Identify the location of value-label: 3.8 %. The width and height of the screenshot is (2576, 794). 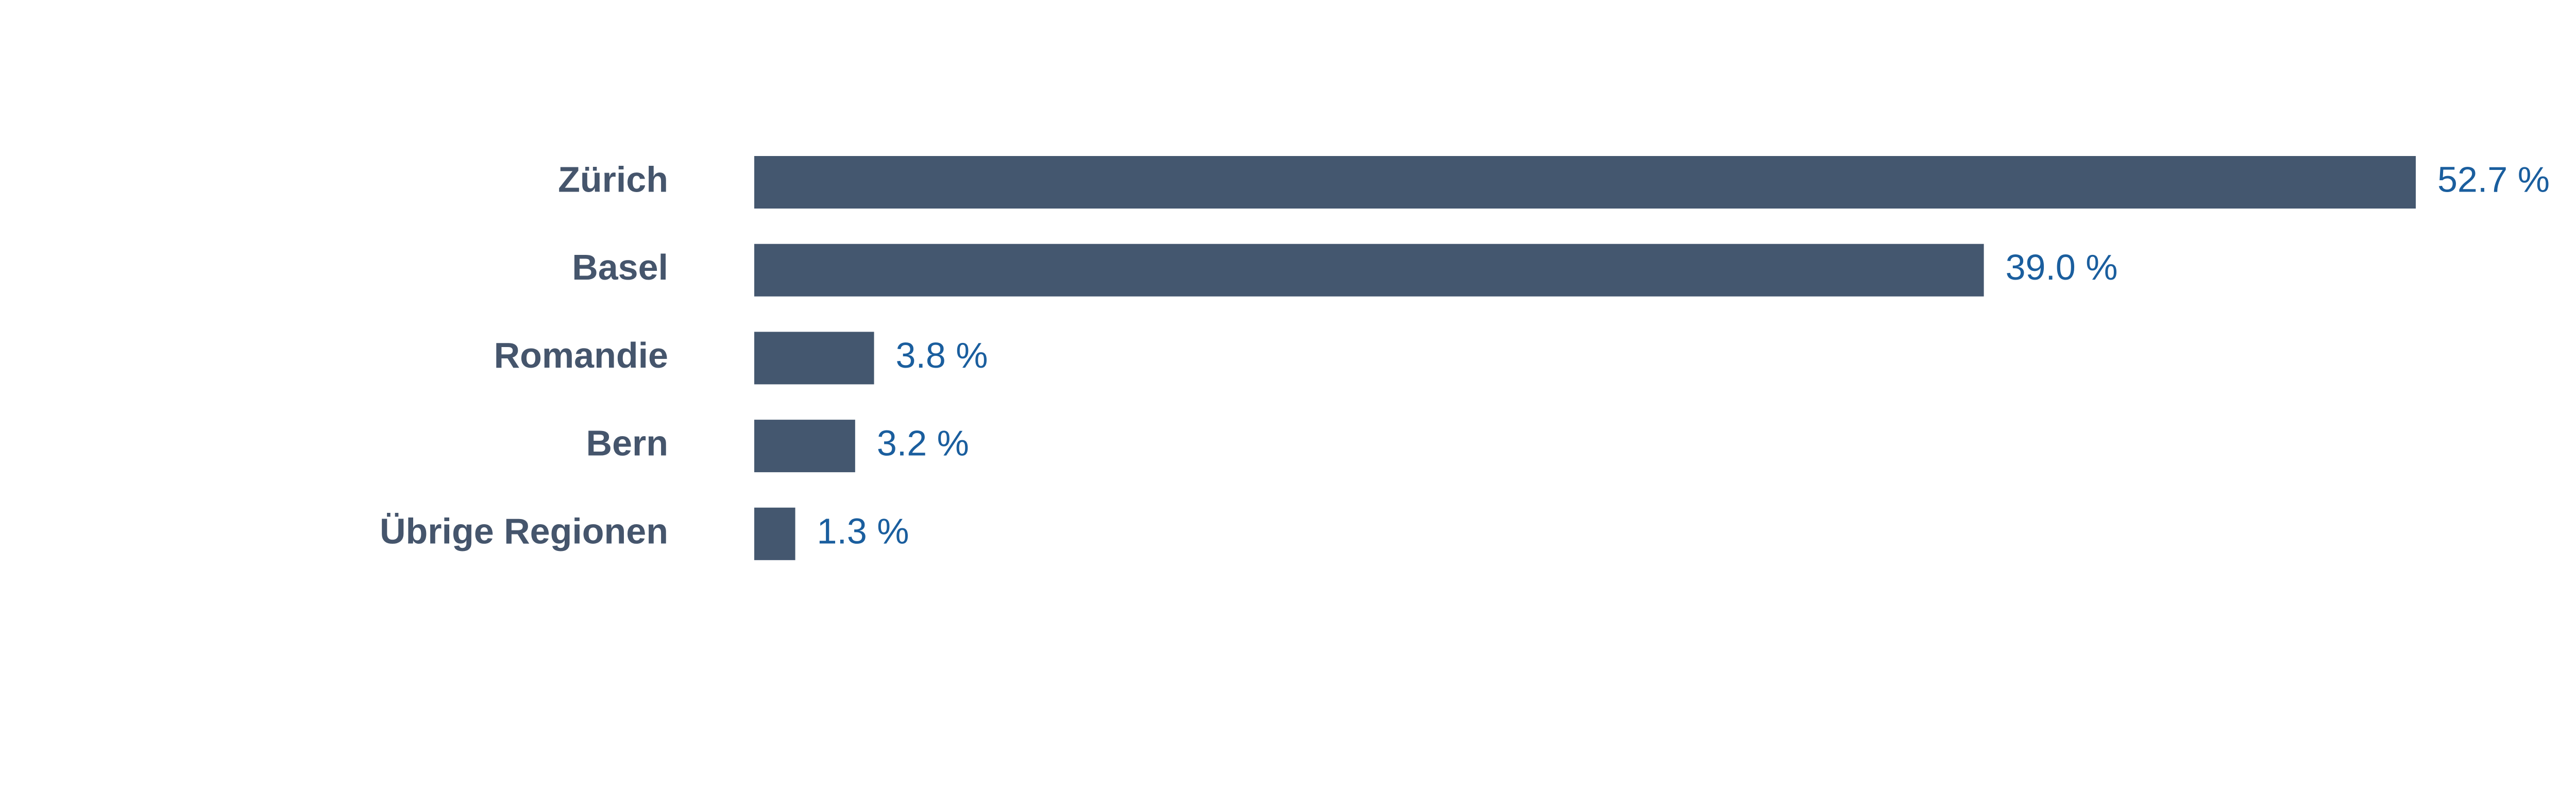
(942, 355).